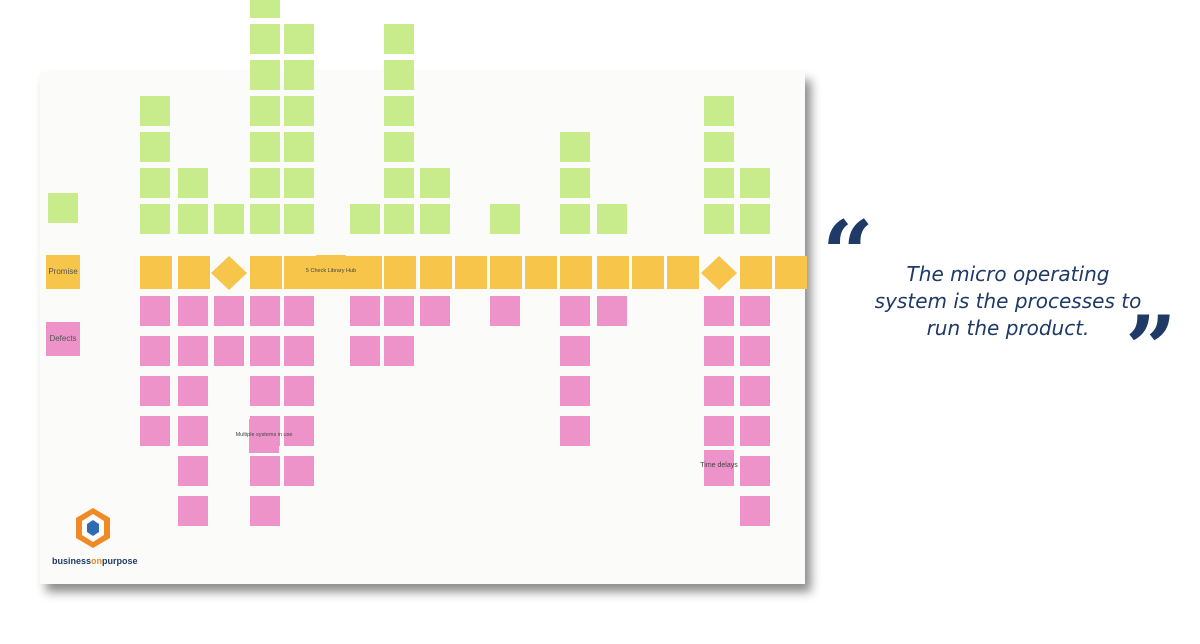 This screenshot has width=1200, height=644. I want to click on row-label: Defects, so click(62, 338).